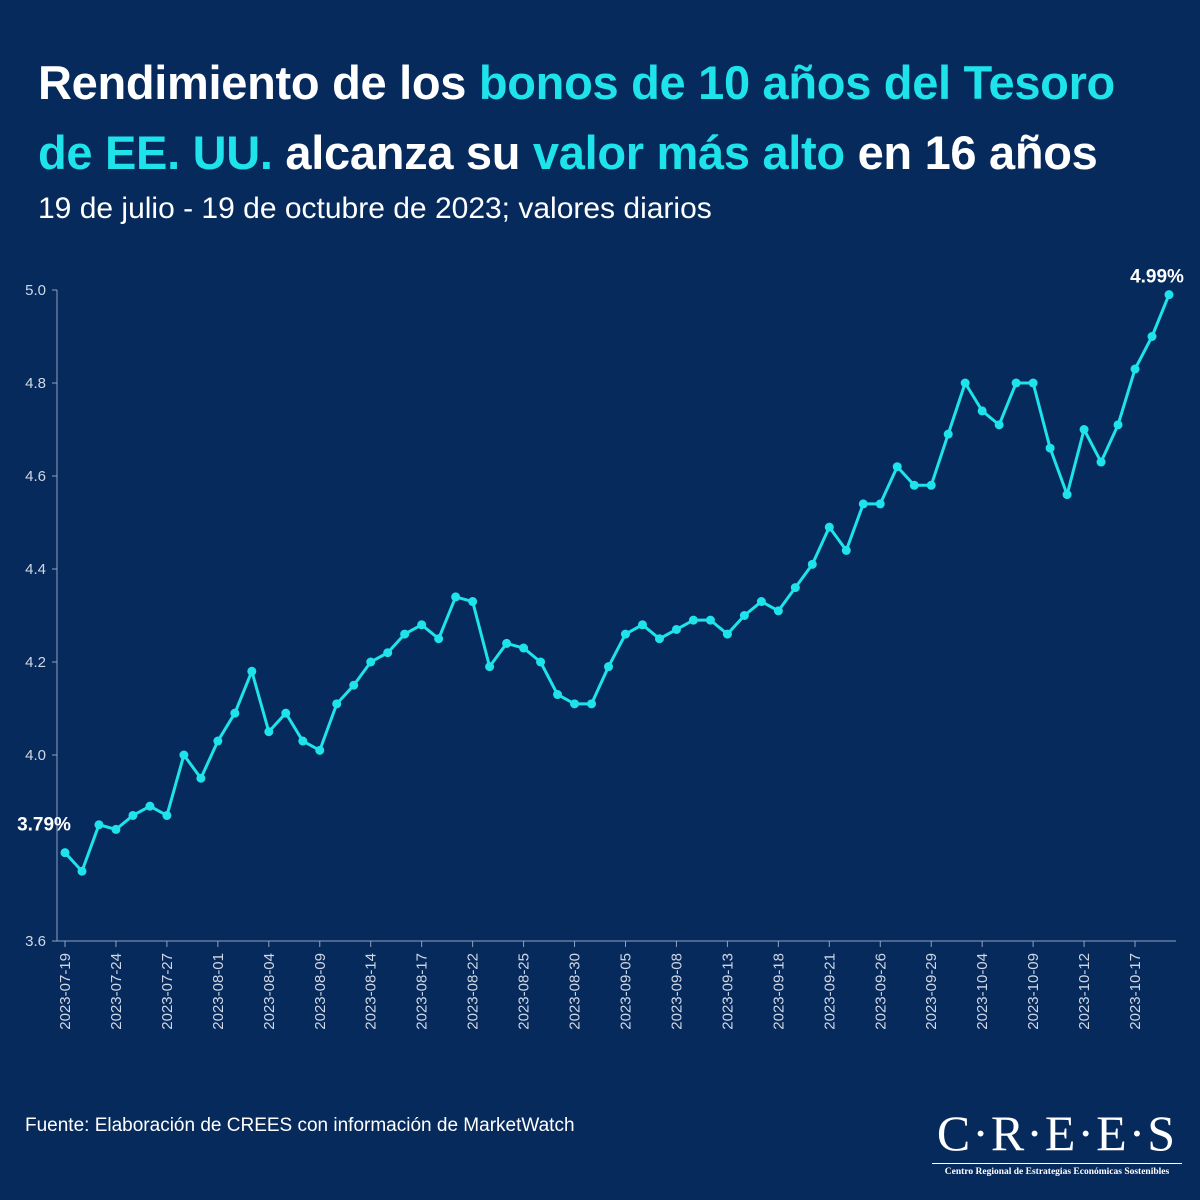 This screenshot has width=1200, height=1200. What do you see at coordinates (625, 991) in the screenshot?
I see `x-tick-label: 2023-09-05` at bounding box center [625, 991].